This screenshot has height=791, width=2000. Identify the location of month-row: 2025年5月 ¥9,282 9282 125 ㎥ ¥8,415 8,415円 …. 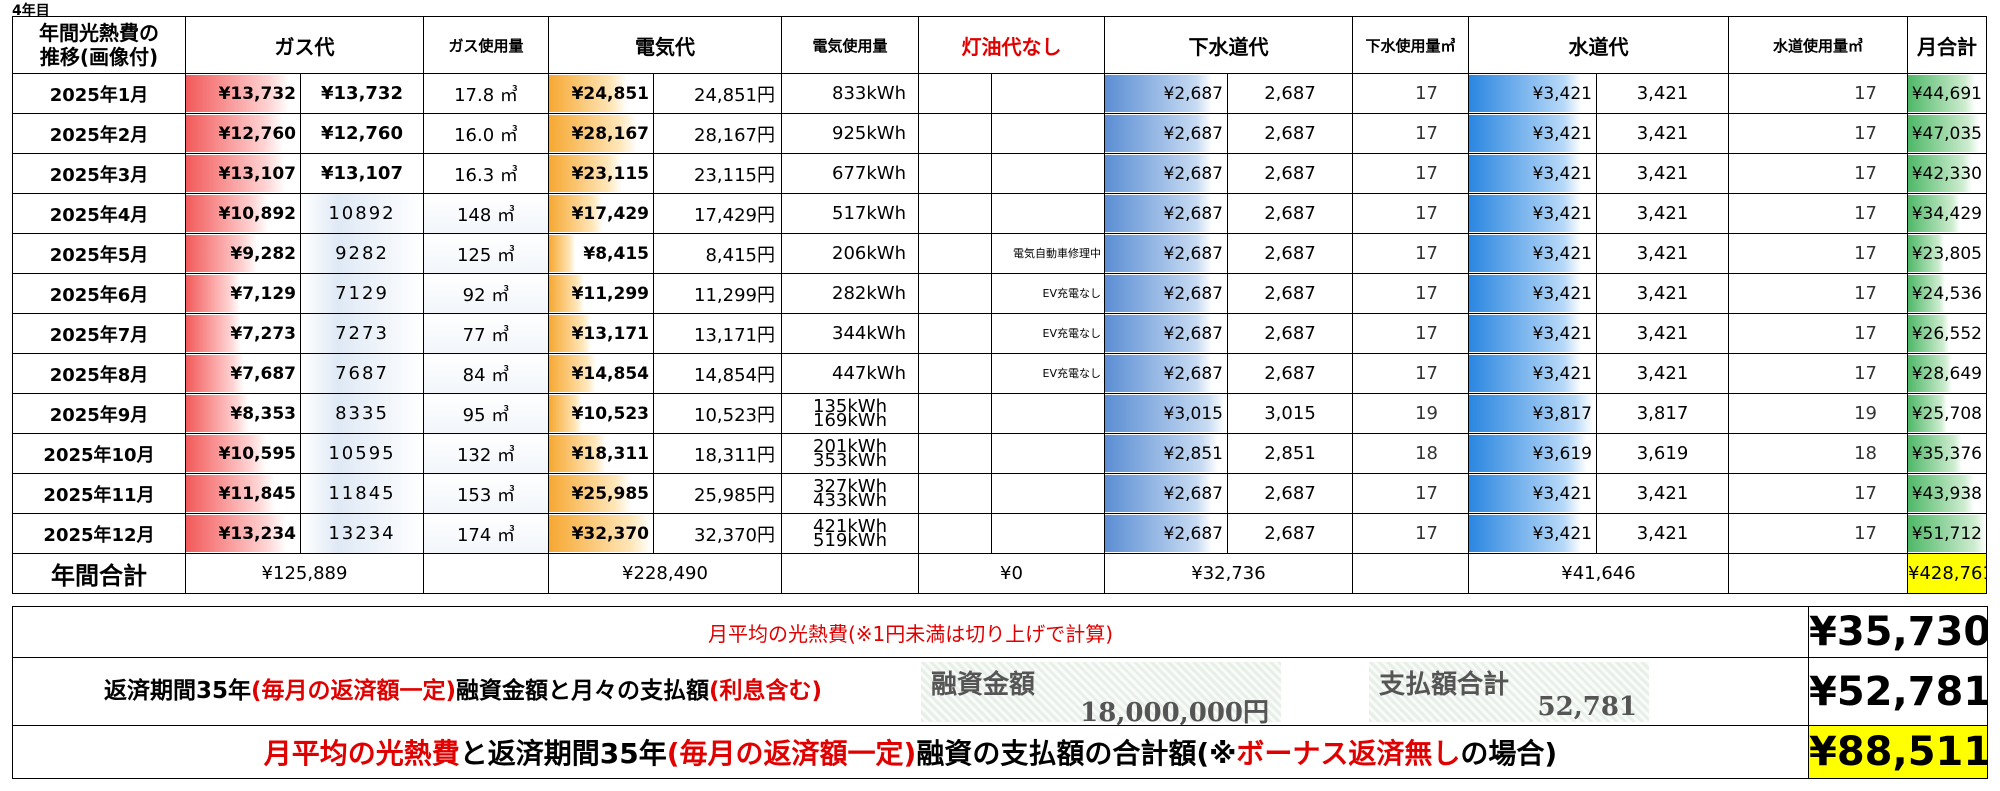
(999, 253).